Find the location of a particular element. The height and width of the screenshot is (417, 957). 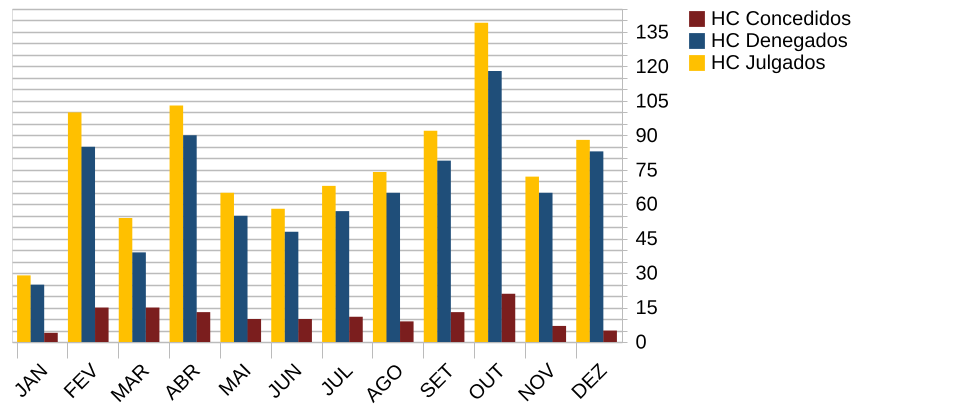

legend-label: HC Denegados is located at coordinates (779, 41).